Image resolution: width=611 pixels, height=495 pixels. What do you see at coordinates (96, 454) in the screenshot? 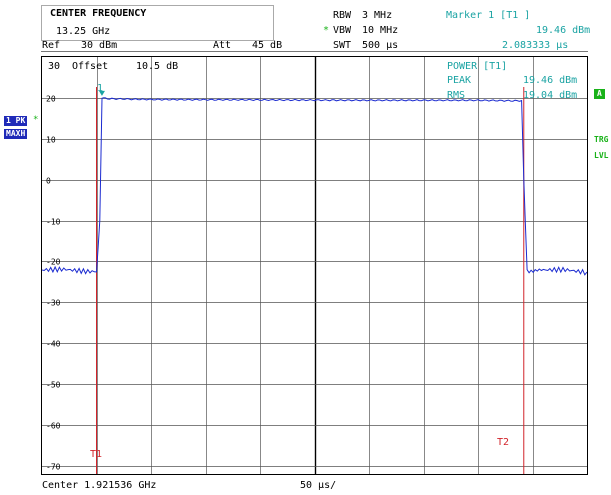
I see `marker-t1-label: T1` at bounding box center [96, 454].